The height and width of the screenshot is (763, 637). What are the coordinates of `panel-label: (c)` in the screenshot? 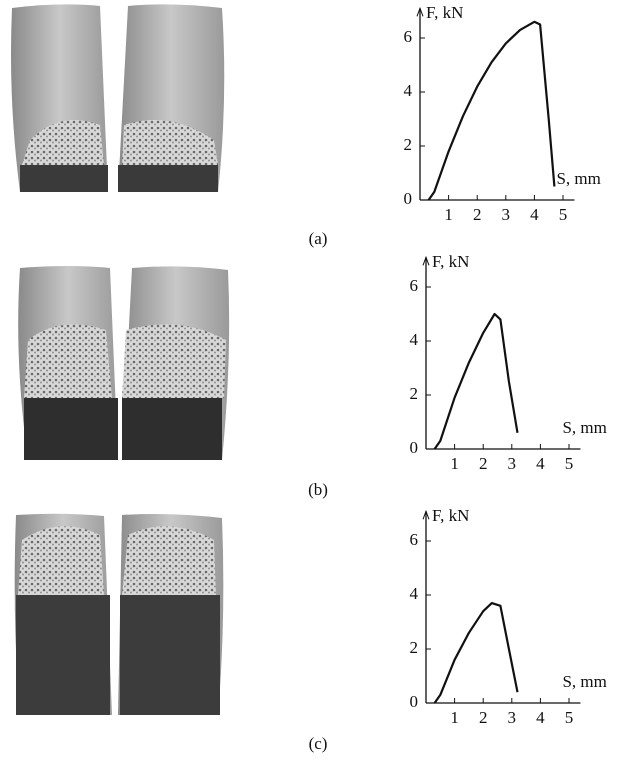 It's located at (318, 743).